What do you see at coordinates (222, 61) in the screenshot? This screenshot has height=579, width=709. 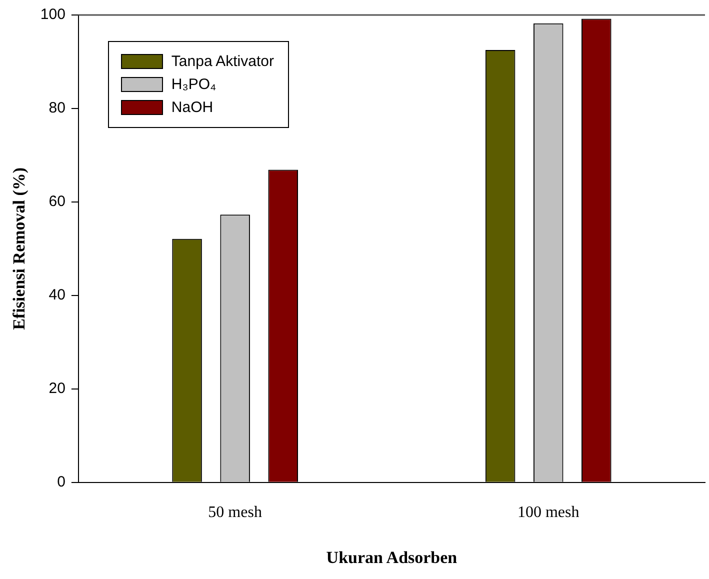 I see `legend-label: Tanpa Aktivator` at bounding box center [222, 61].